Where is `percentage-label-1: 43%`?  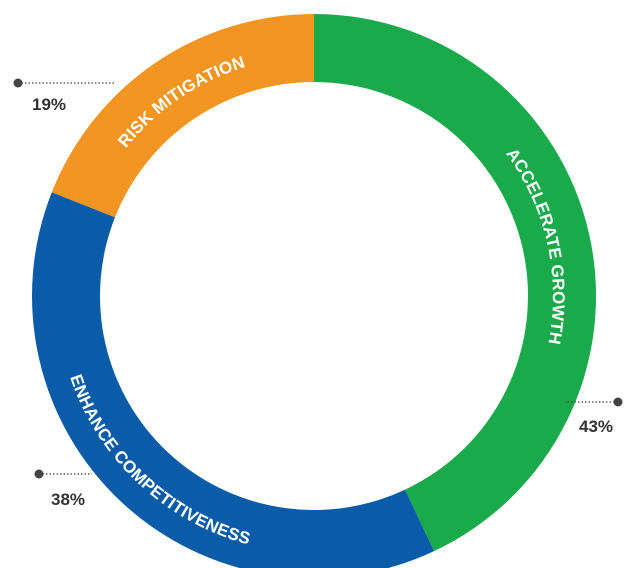
percentage-label-1: 43% is located at coordinates (596, 426).